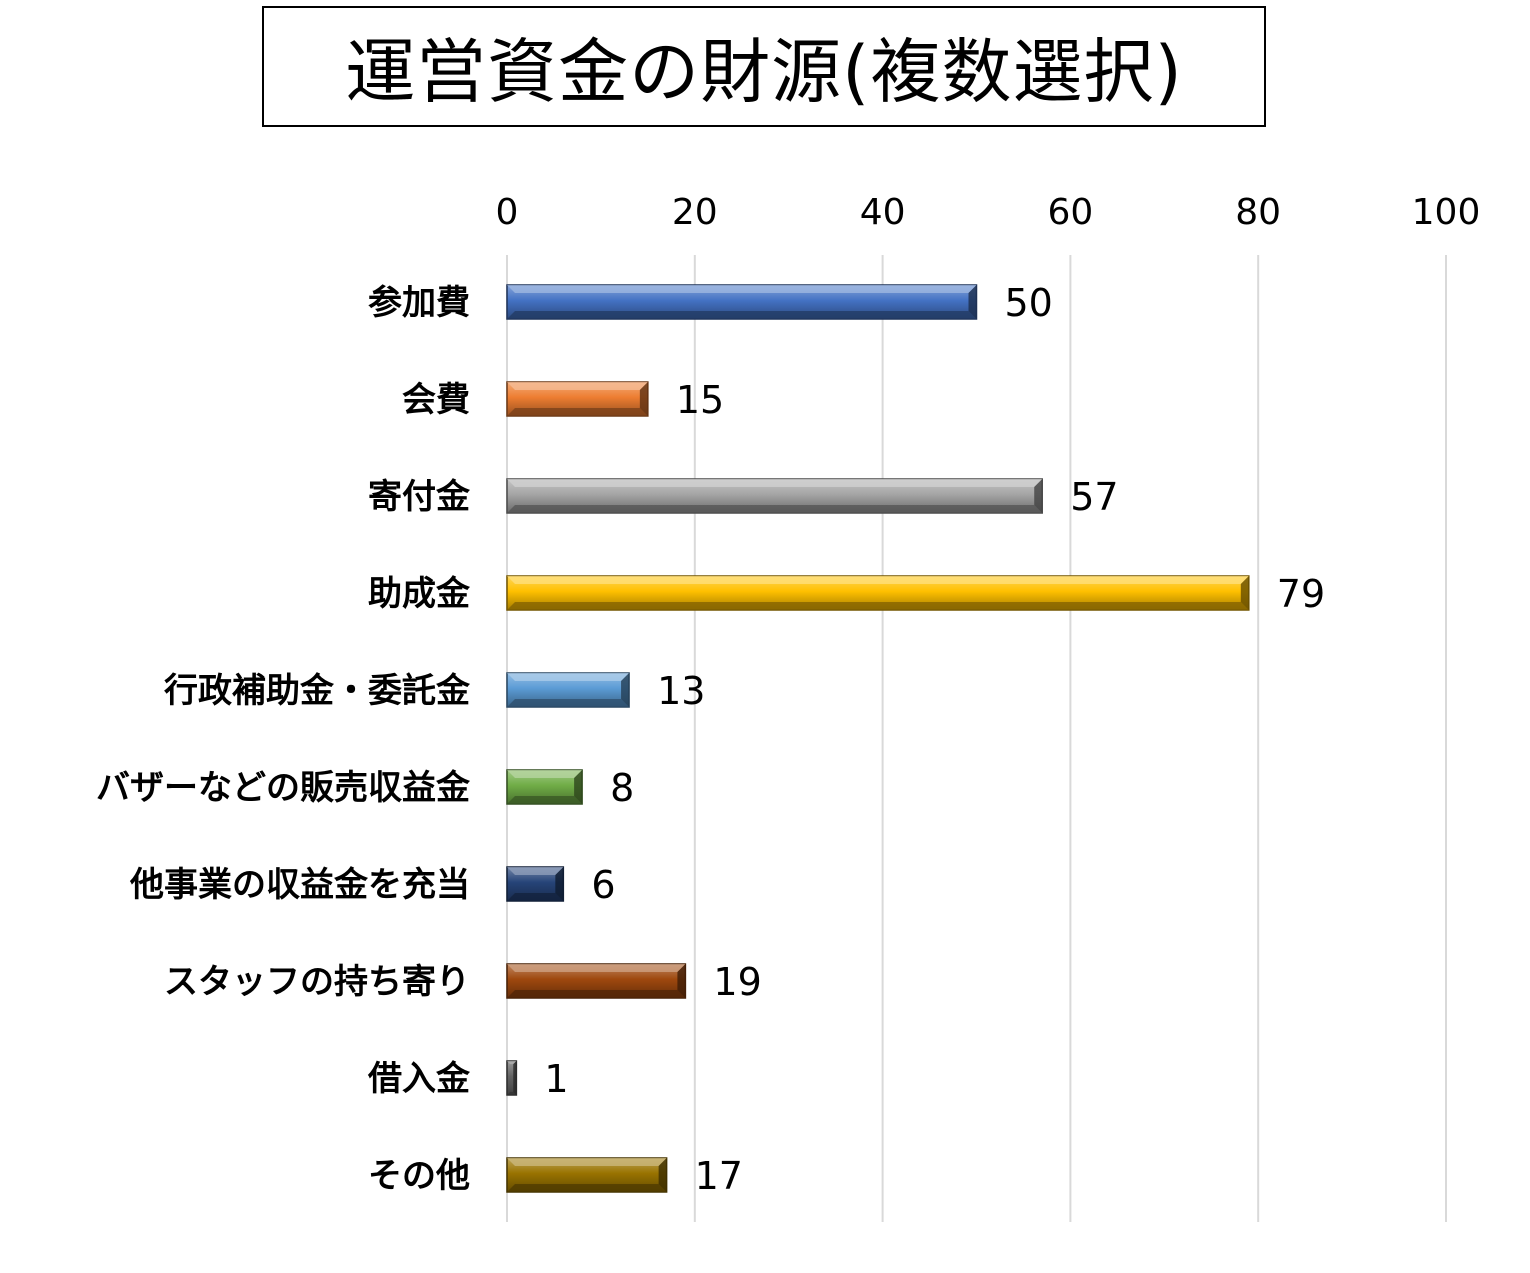  Describe the element at coordinates (1029, 303) in the screenshot. I see `value-label: 50` at that location.